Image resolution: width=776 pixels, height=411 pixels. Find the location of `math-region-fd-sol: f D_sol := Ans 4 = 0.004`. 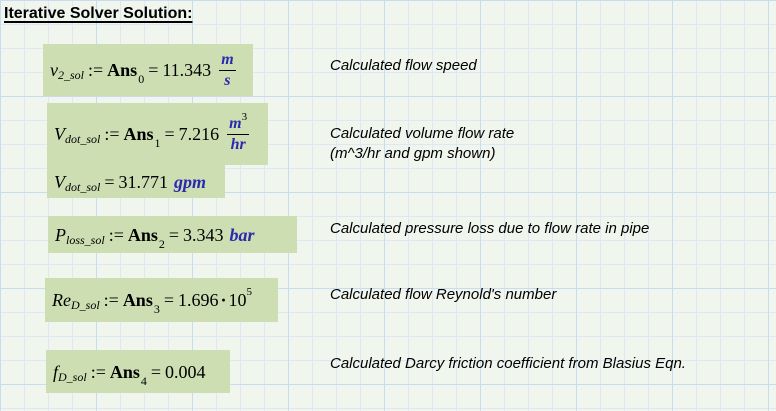

math-region-fd-sol: f D_sol := Ans 4 = 0.004 is located at coordinates (138, 371).